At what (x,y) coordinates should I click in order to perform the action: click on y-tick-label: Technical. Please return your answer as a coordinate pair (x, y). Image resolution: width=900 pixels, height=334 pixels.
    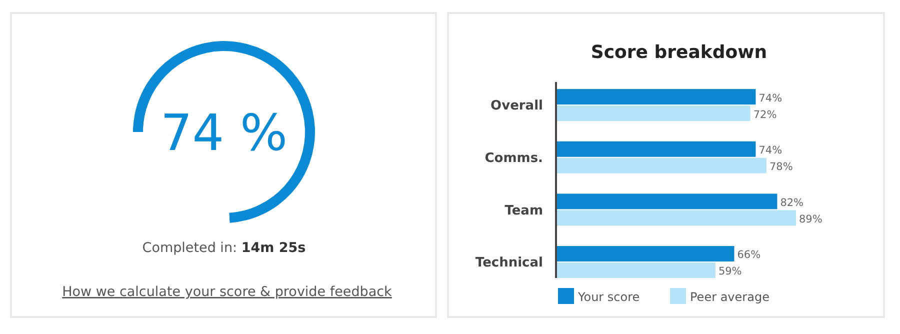
    Looking at the image, I should click on (509, 263).